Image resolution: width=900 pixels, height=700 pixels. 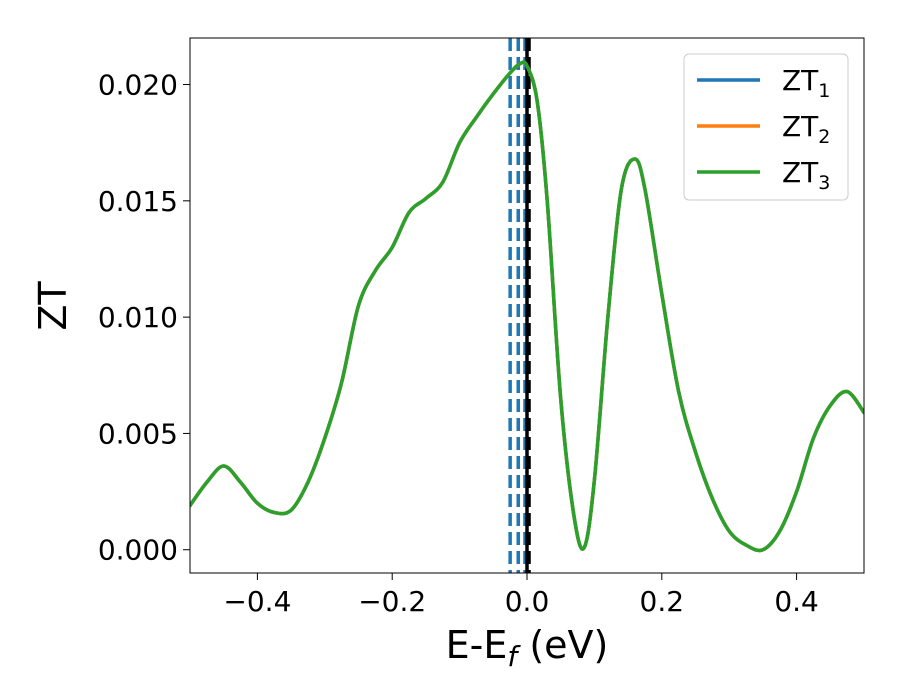 I want to click on legend-box, so click(x=766, y=127).